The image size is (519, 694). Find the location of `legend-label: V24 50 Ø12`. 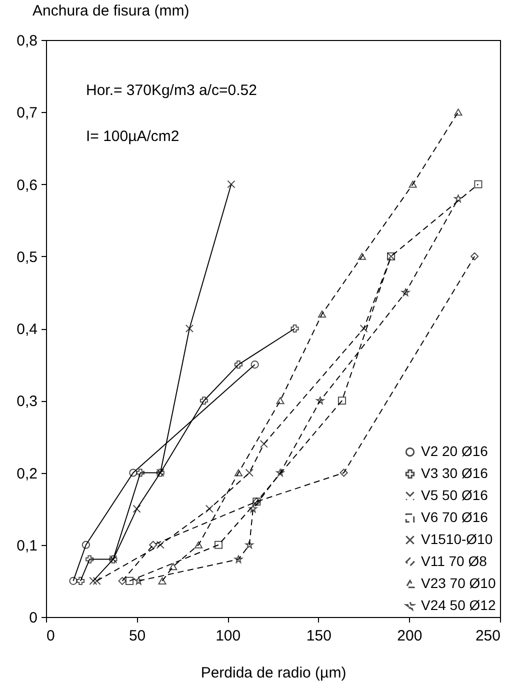

legend-label: V24 50 Ø12 is located at coordinates (458, 605).